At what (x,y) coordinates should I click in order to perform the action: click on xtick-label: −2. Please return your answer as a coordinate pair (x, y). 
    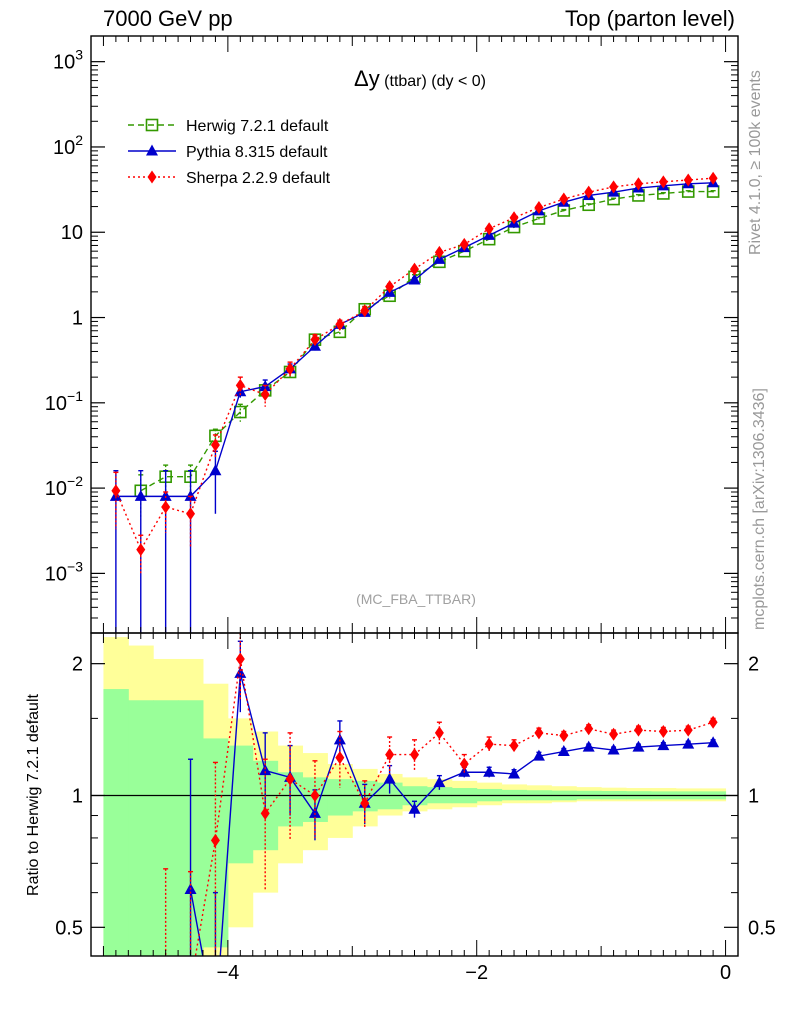
    Looking at the image, I should click on (476, 973).